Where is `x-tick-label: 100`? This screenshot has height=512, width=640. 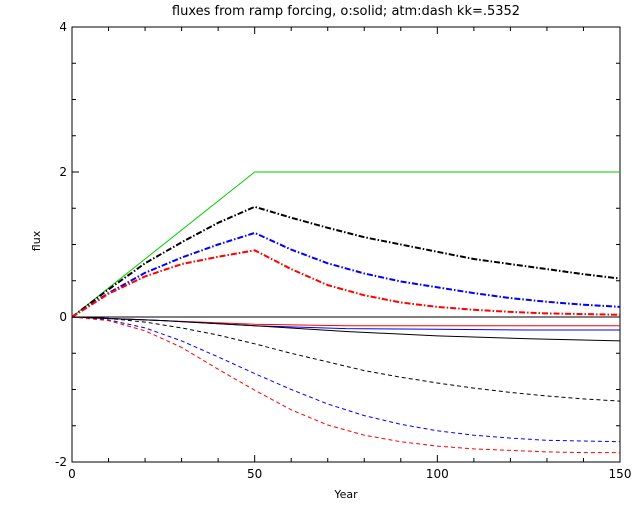 x-tick-label: 100 is located at coordinates (437, 474).